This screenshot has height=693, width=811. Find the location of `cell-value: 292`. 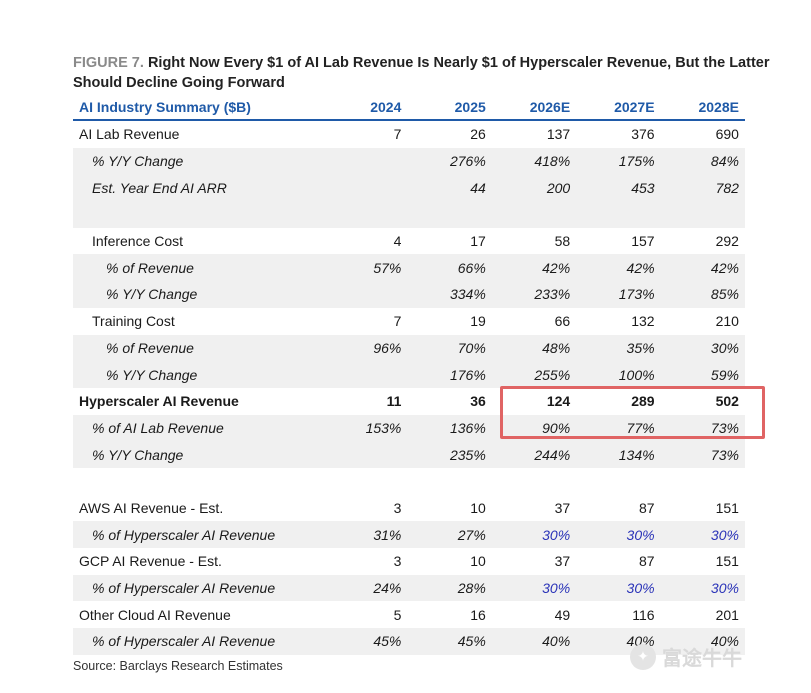

cell-value: 292 is located at coordinates (727, 241).